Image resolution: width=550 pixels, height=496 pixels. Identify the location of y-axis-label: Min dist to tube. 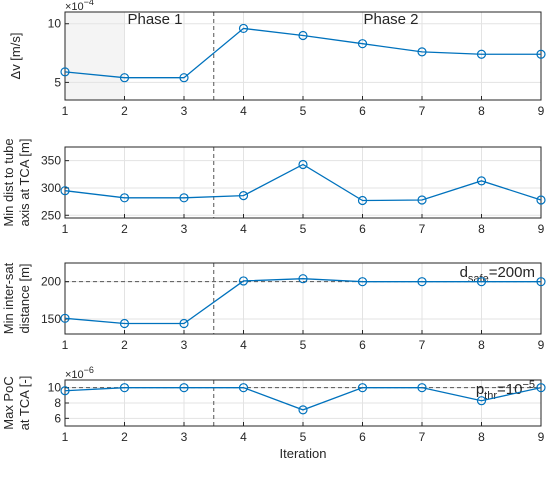
(8, 182).